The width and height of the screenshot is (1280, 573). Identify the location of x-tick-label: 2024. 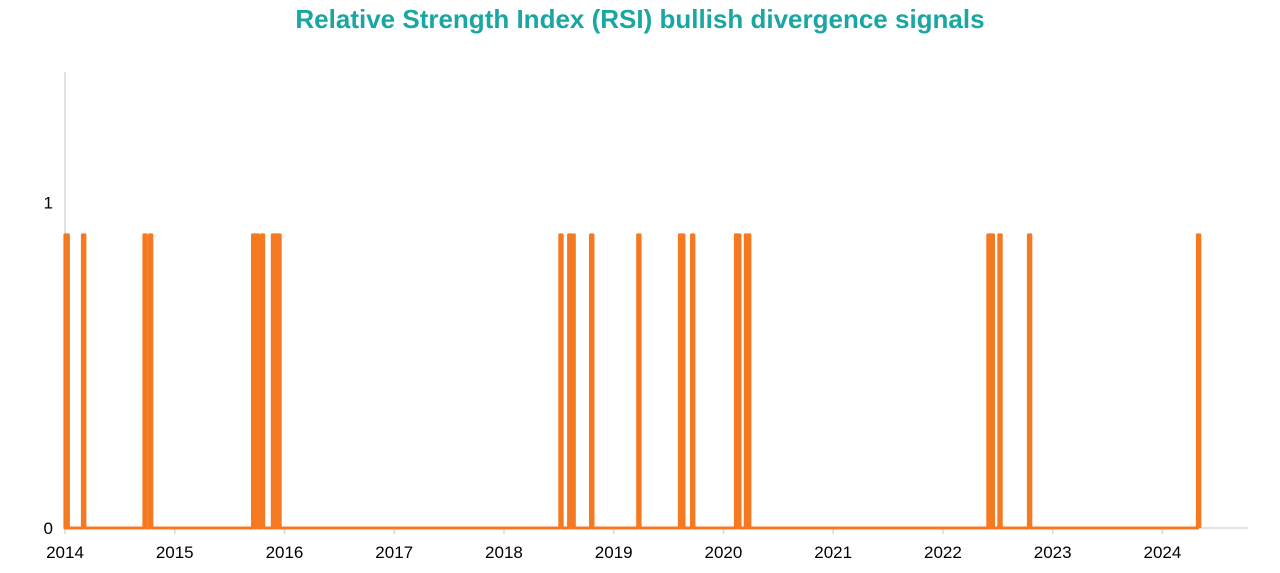
(1162, 552).